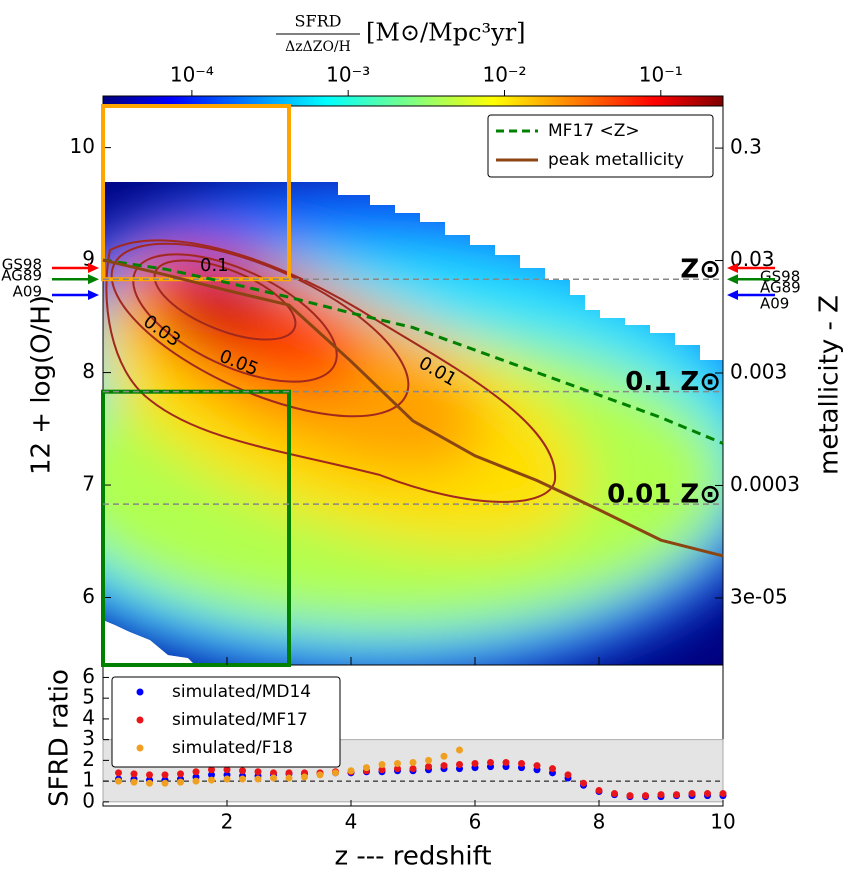  I want to click on solar-label: A09, so click(27, 291).